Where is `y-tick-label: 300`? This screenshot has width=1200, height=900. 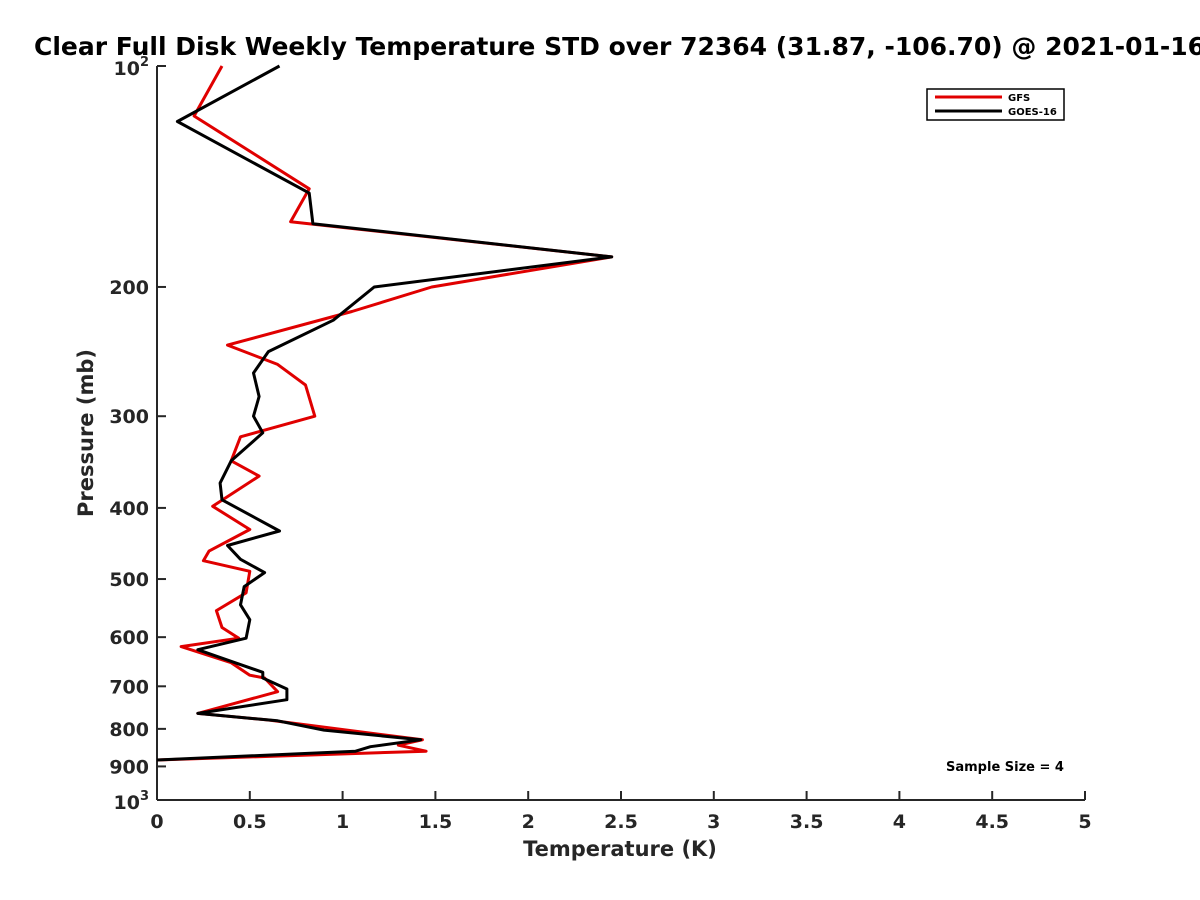 y-tick-label: 300 is located at coordinates (129, 417).